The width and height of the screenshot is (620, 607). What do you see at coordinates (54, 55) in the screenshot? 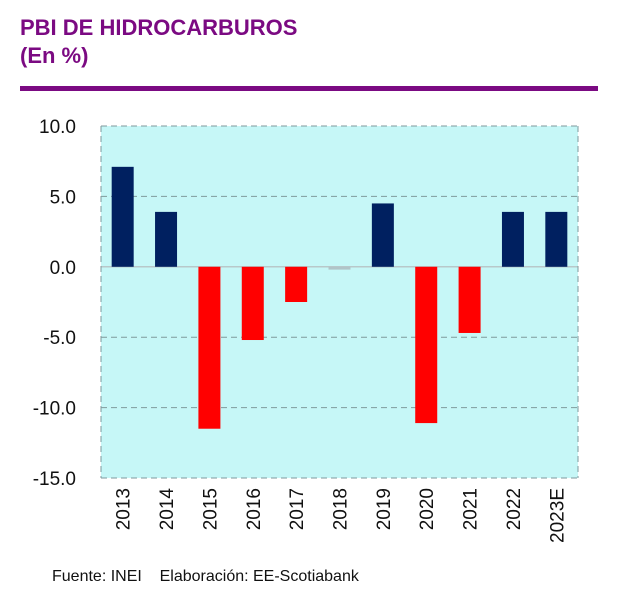
I see `chart-subtitle: (En %)` at bounding box center [54, 55].